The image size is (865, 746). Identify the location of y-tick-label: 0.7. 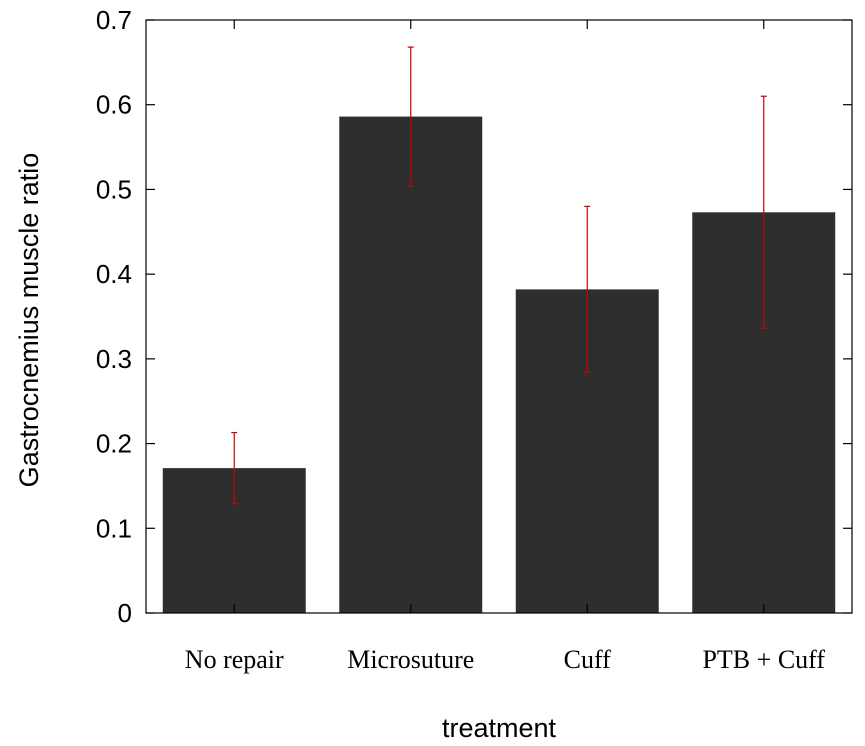
(114, 20).